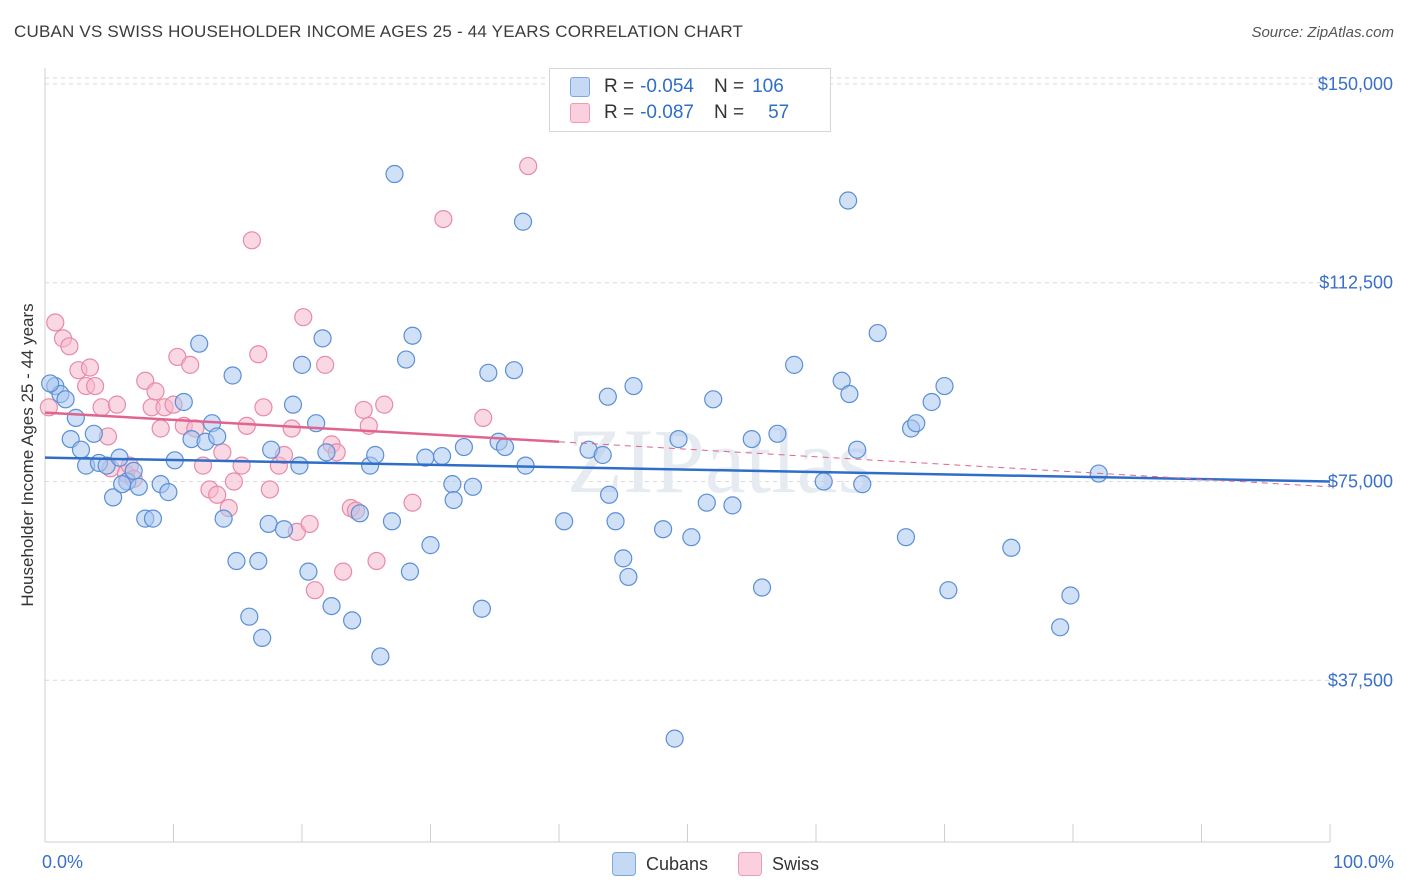 This screenshot has width=1406, height=892. What do you see at coordinates (796, 863) in the screenshot?
I see `swiss-legend-label: Swiss` at bounding box center [796, 863].